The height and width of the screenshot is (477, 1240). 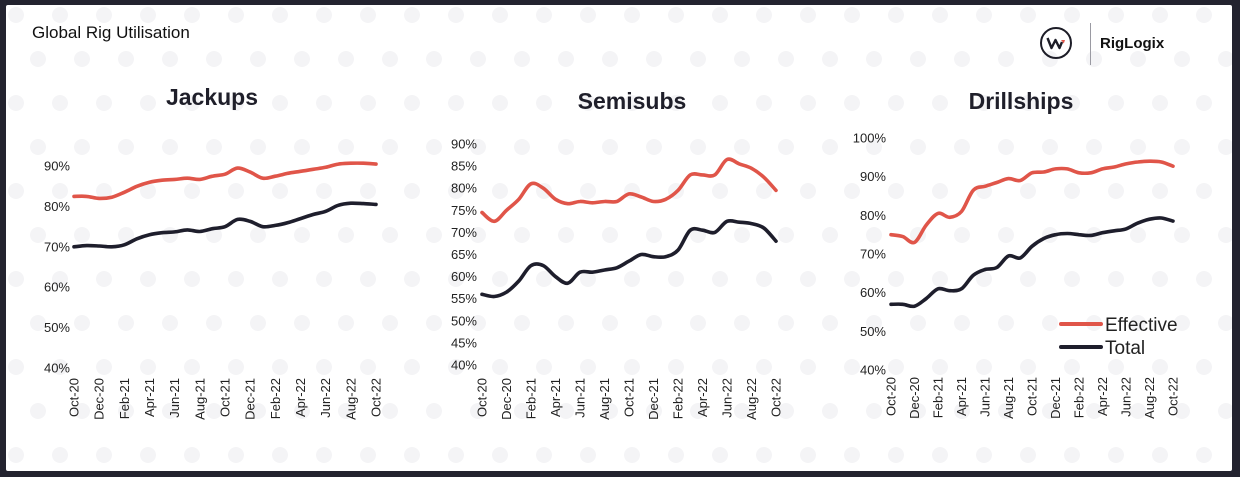 I want to click on legend-label: Effective, so click(x=1141, y=325).